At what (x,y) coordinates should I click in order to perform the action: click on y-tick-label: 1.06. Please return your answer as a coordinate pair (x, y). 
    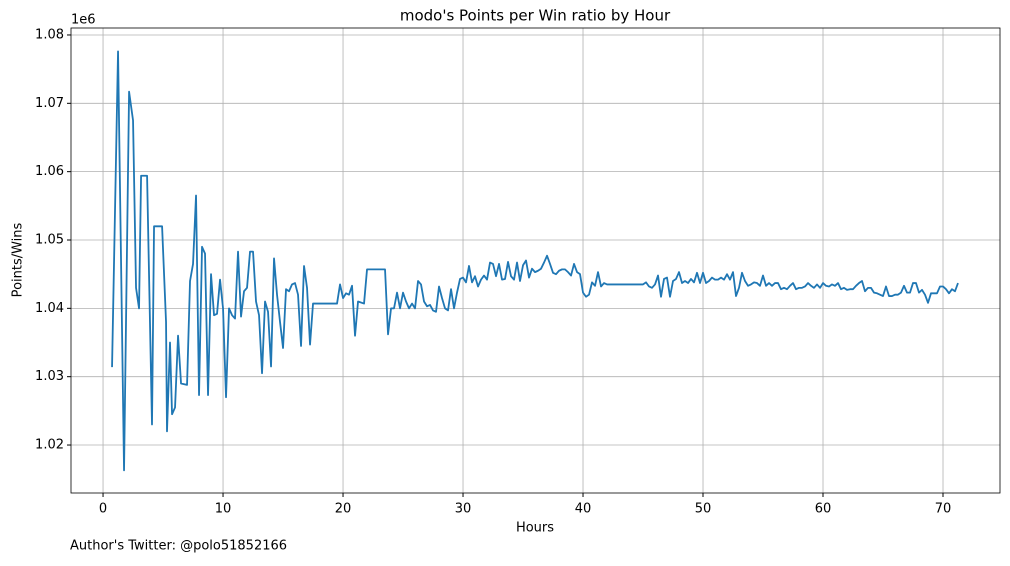
    Looking at the image, I should click on (49, 171).